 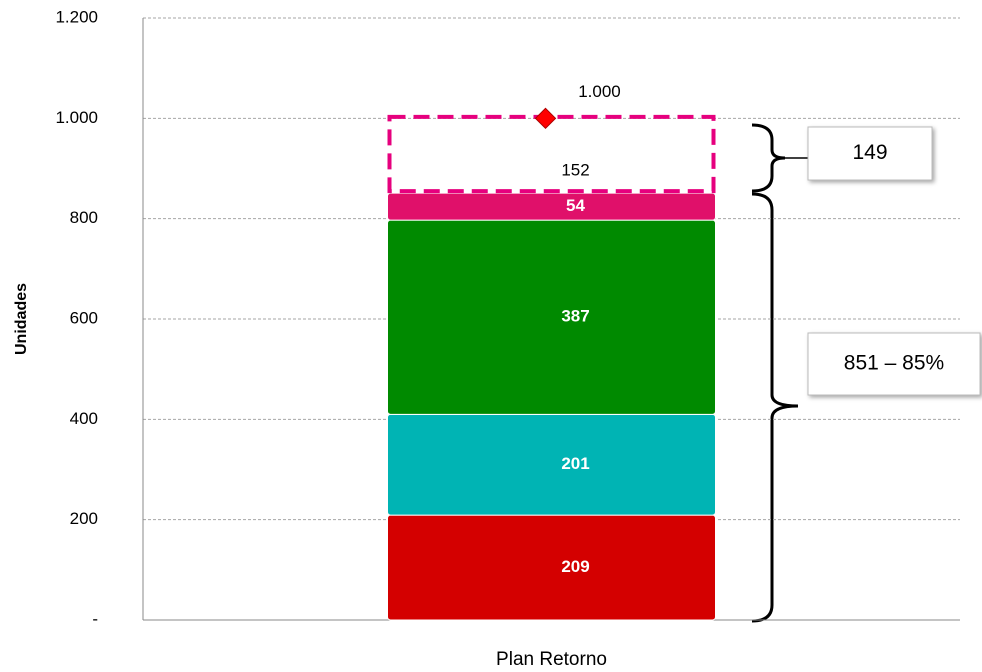 What do you see at coordinates (84, 418) in the screenshot?
I see `y-tick-label: 400` at bounding box center [84, 418].